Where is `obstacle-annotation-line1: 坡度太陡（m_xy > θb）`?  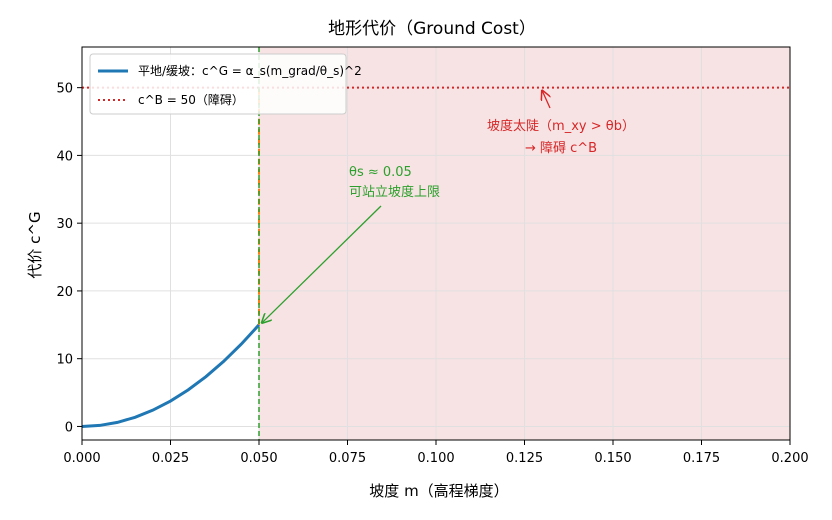 obstacle-annotation-line1: 坡度太陡（m_xy > θb） is located at coordinates (561, 126).